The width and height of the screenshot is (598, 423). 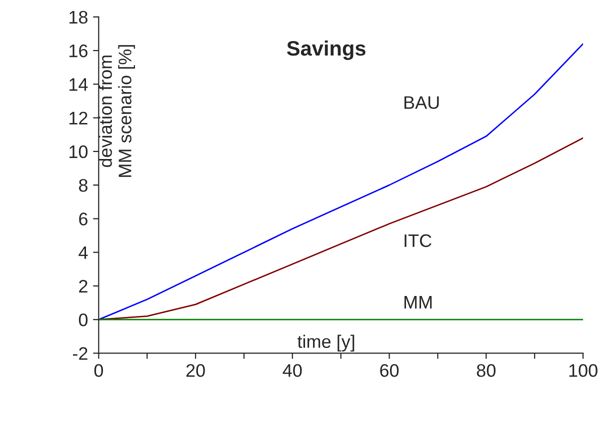 I want to click on x-tick-label: 100, so click(x=583, y=370).